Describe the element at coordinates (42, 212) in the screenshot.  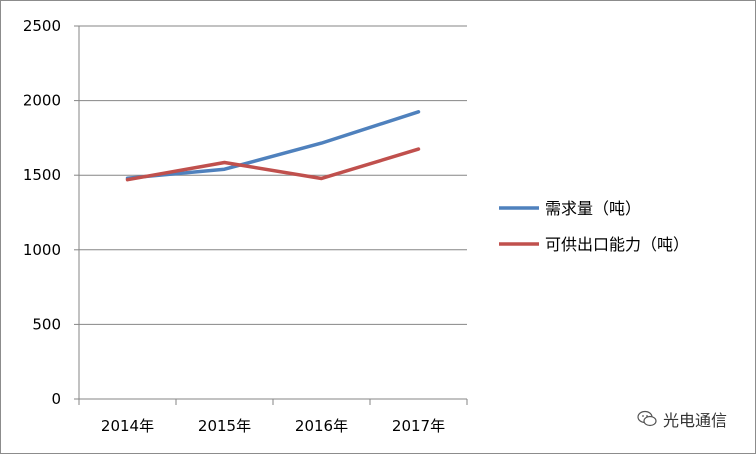
I see `y-tick-labels: 0 500 1000 1500 2000 2500` at that location.